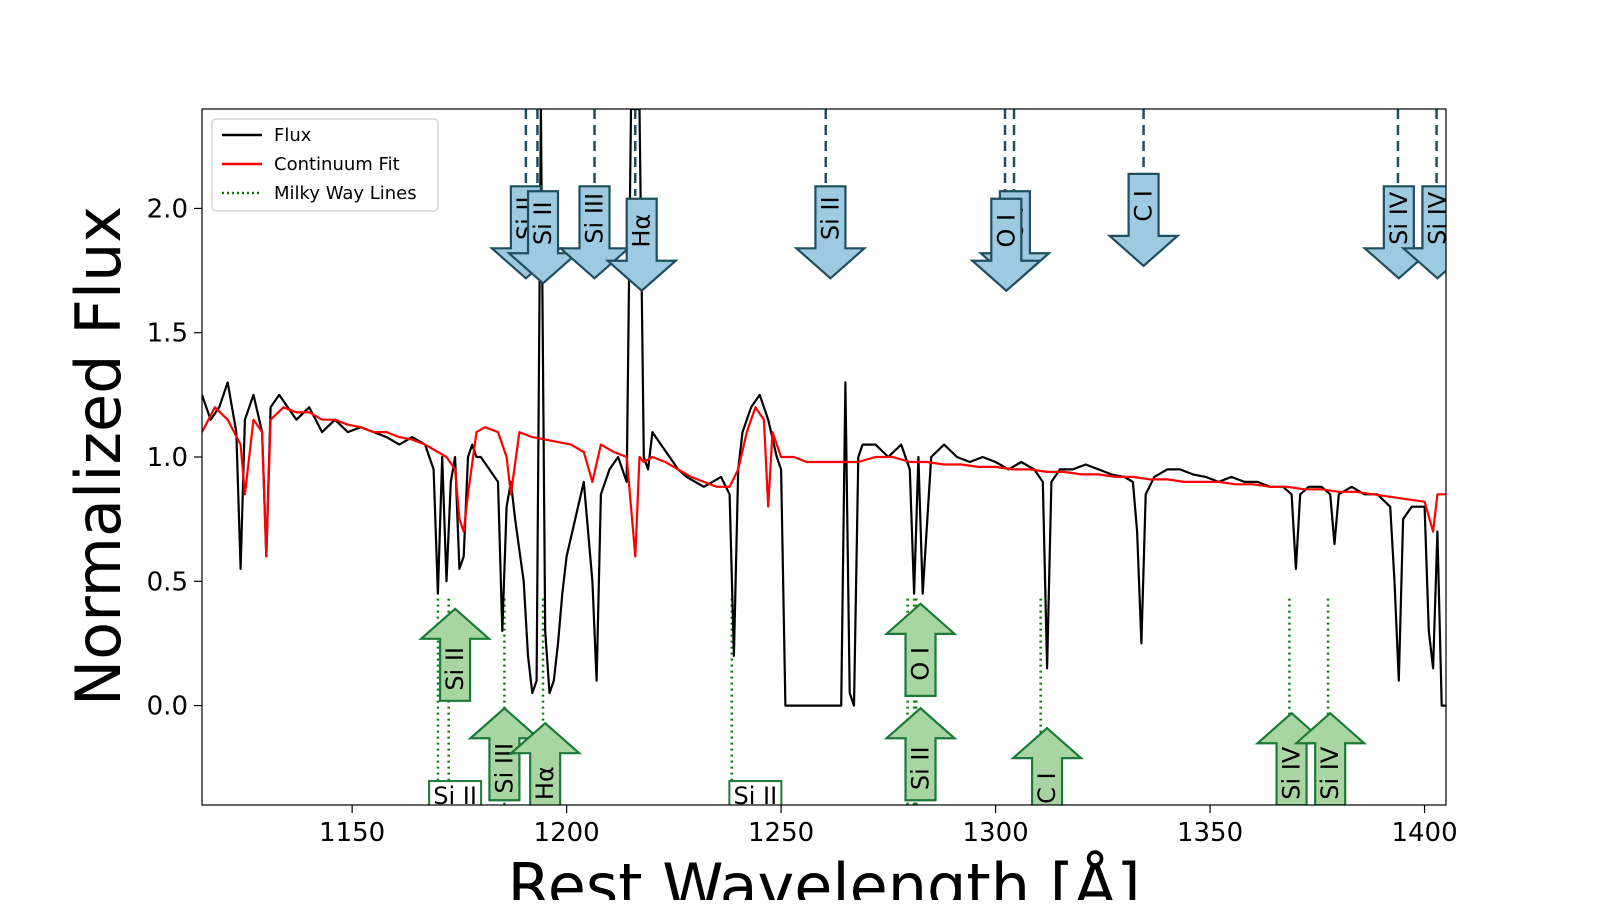 This screenshot has height=904, width=1600. Describe the element at coordinates (545, 763) in the screenshot. I see `milky-way-line-arrow: Hα` at that location.